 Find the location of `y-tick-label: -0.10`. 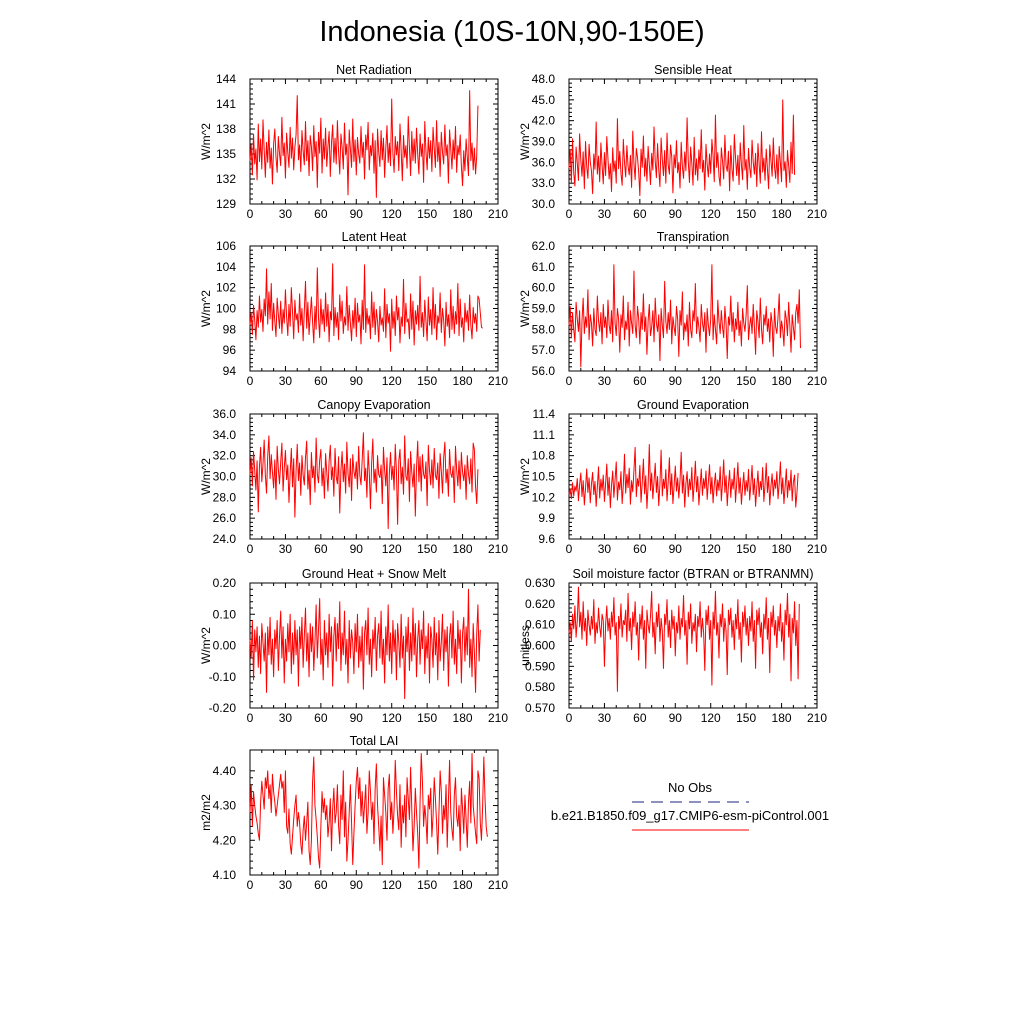

y-tick-label: -0.10 is located at coordinates (223, 677).